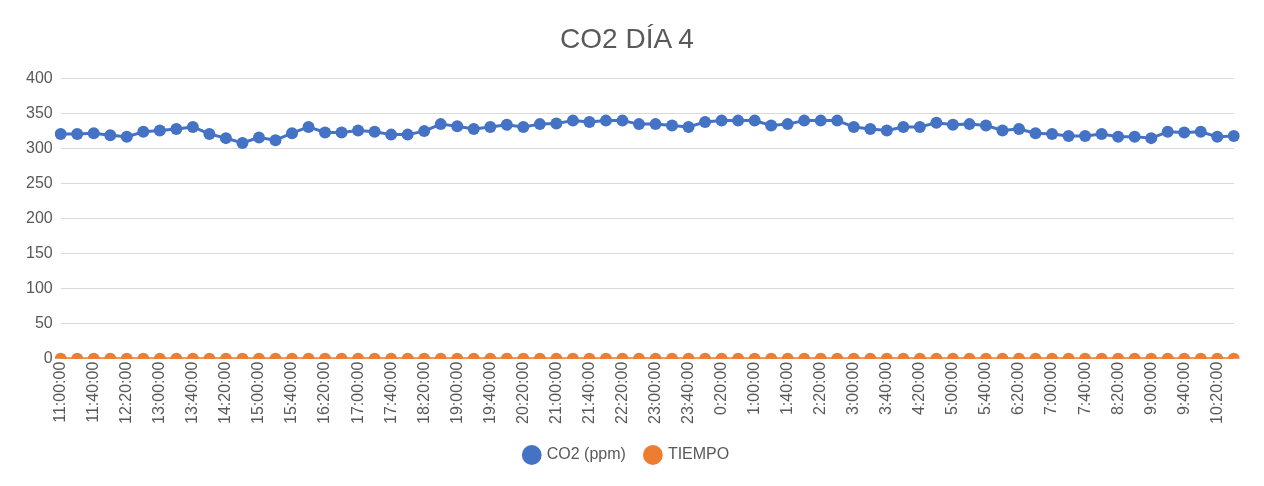 Image resolution: width=1264 pixels, height=486 pixels. Describe the element at coordinates (1051, 388) in the screenshot. I see `x-tick-label: 7:00:00` at that location.